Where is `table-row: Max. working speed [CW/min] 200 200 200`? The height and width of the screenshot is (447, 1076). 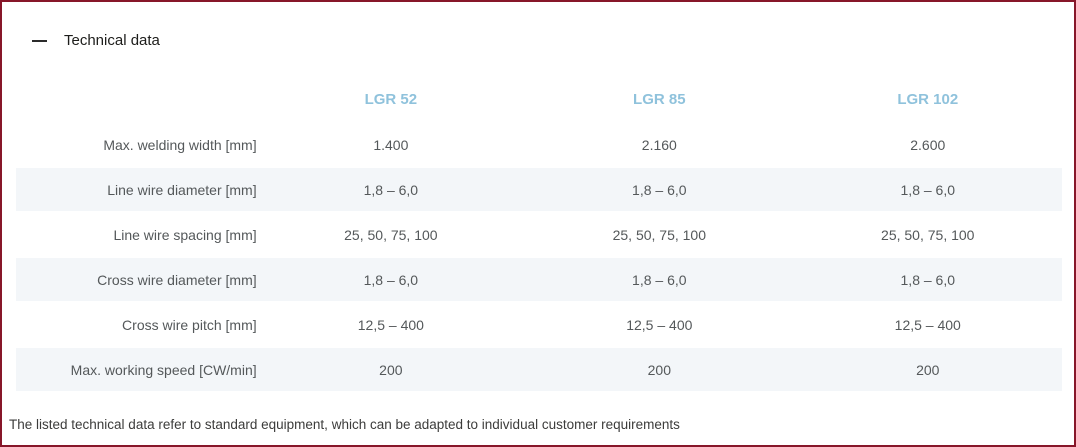 table-row: Max. working speed [CW/min] 200 200 200 is located at coordinates (539, 369).